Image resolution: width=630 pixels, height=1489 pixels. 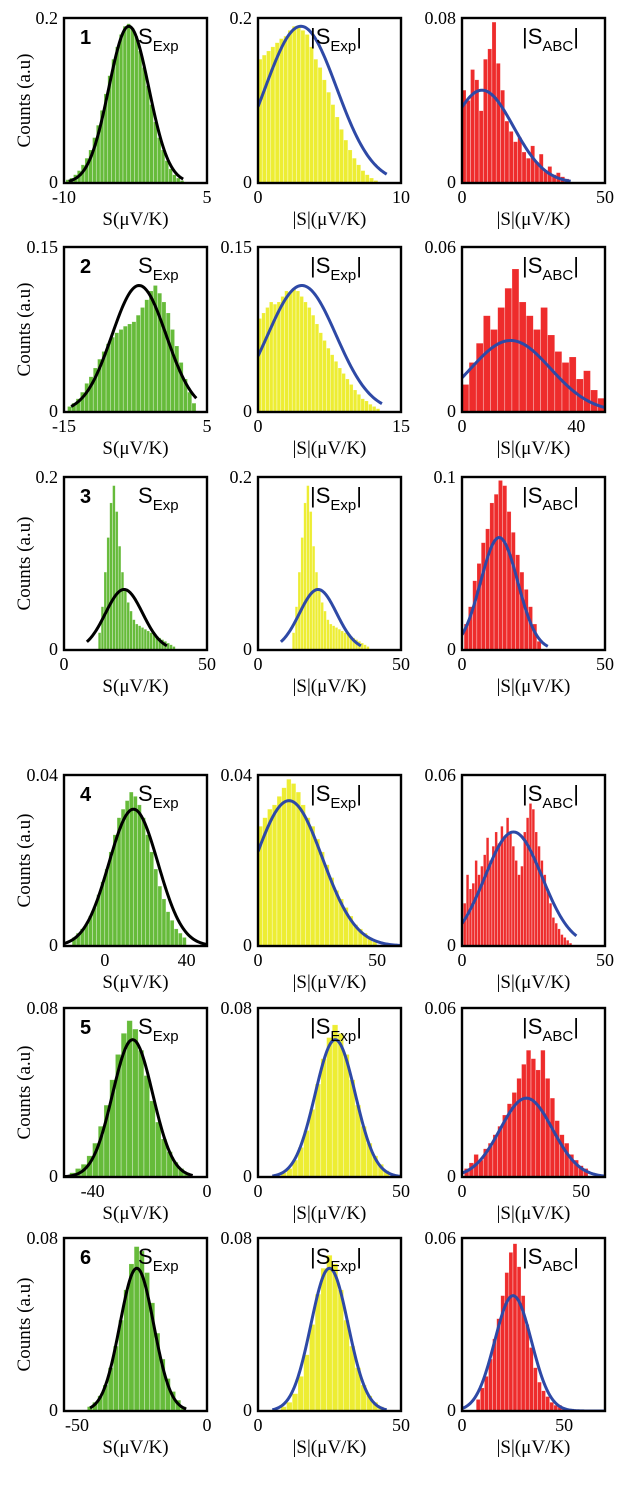 What do you see at coordinates (85, 1258) in the screenshot?
I see `panel-number: 6` at bounding box center [85, 1258].